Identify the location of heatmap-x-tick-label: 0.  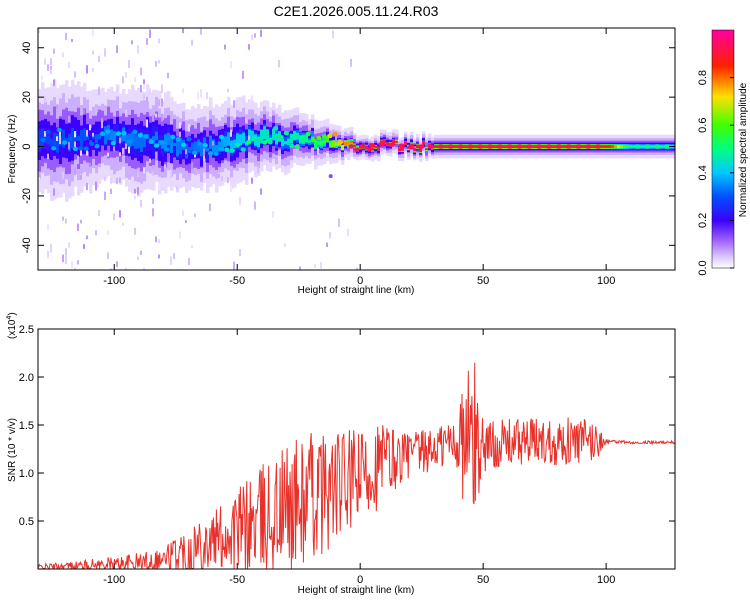
(360, 281).